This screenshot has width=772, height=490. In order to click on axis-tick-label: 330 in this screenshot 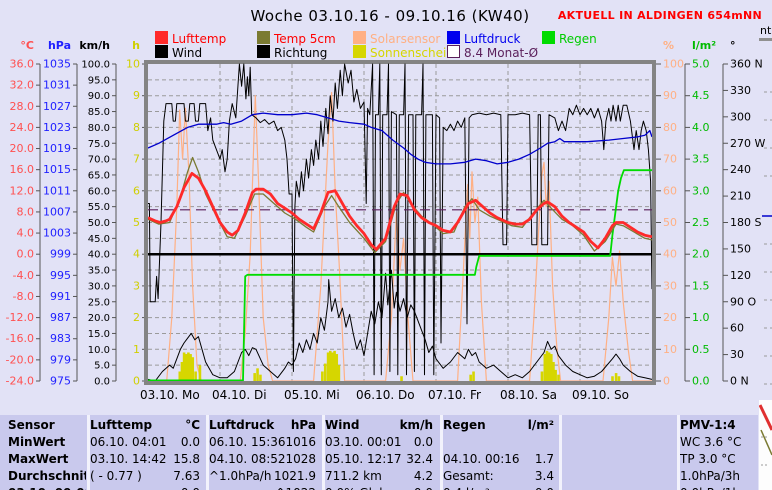, I will do `click(740, 90)`.